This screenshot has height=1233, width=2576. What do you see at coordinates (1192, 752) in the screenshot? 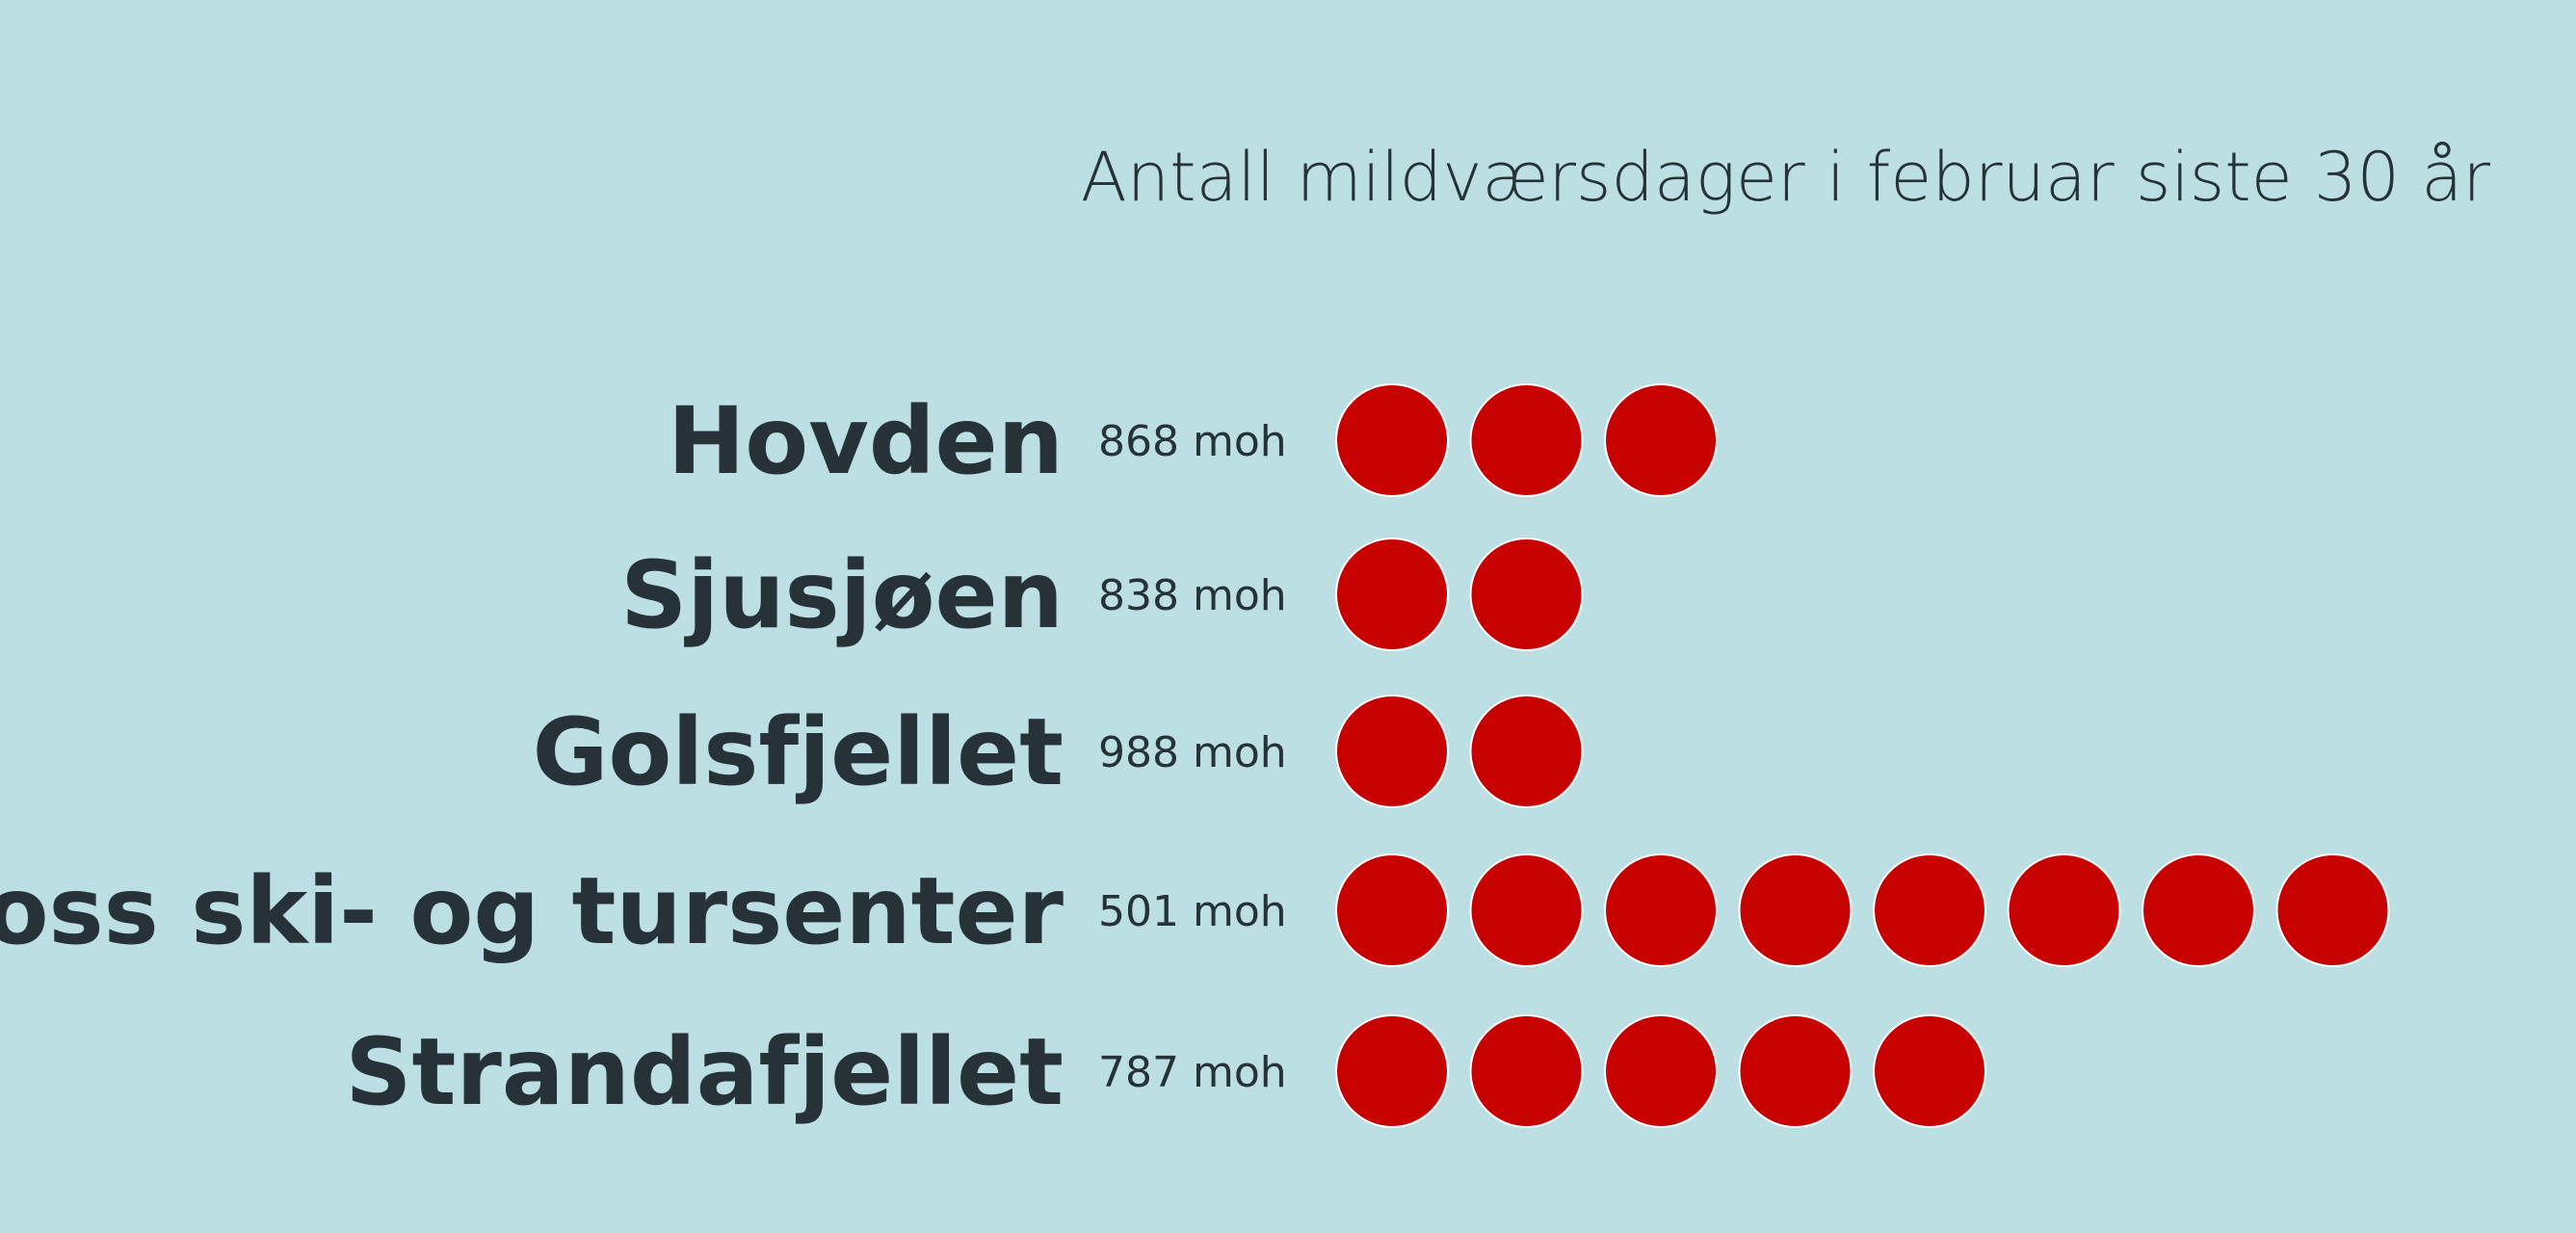
I see `row-elevation: 988 moh` at bounding box center [1192, 752].